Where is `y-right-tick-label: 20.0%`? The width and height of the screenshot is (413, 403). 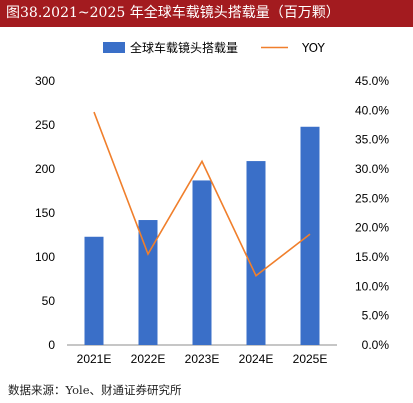
y-right-tick-label: 20.0% is located at coordinates (372, 228).